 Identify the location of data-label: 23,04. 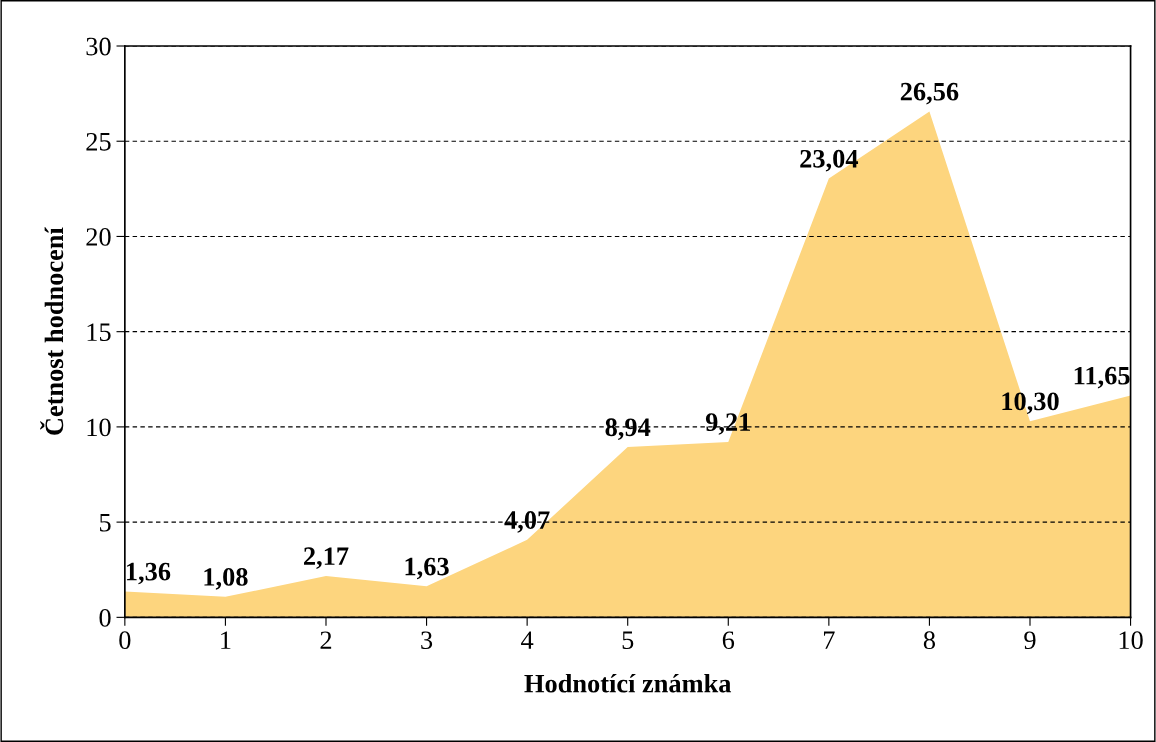
(829, 160).